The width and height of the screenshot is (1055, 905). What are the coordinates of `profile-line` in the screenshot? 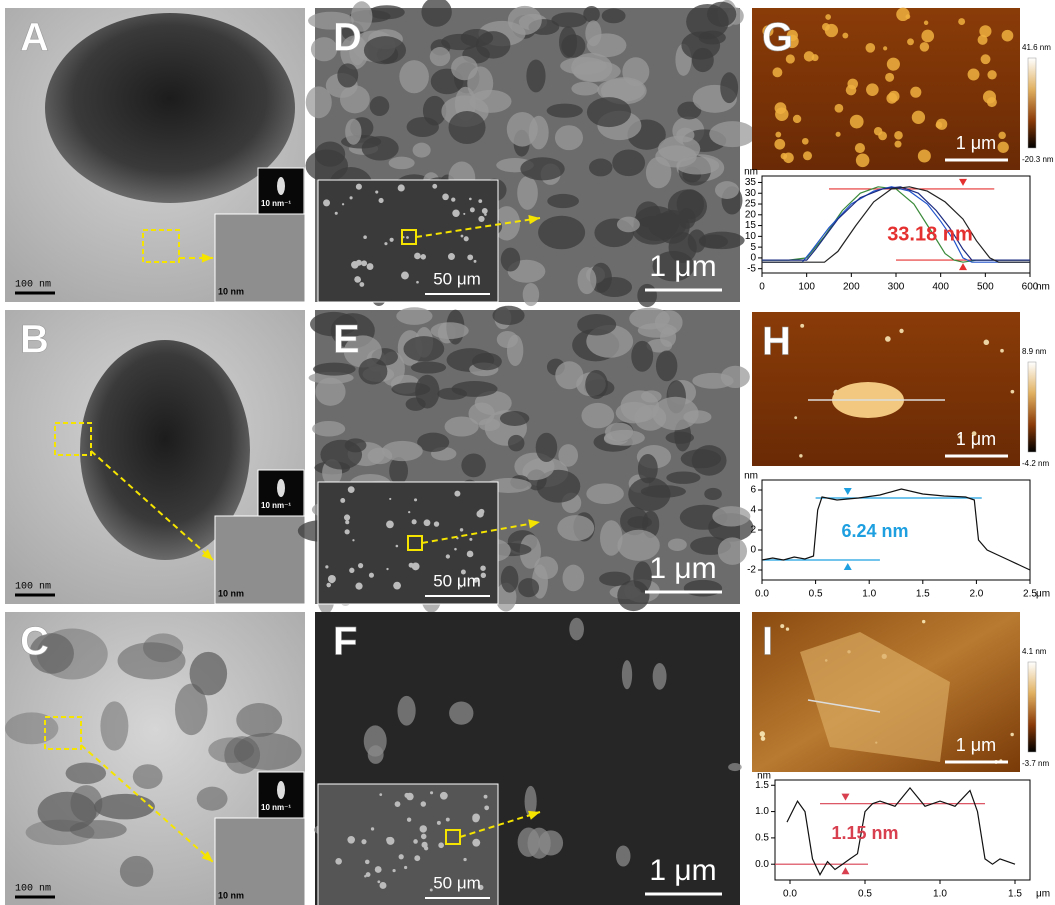 It's located at (901, 831).